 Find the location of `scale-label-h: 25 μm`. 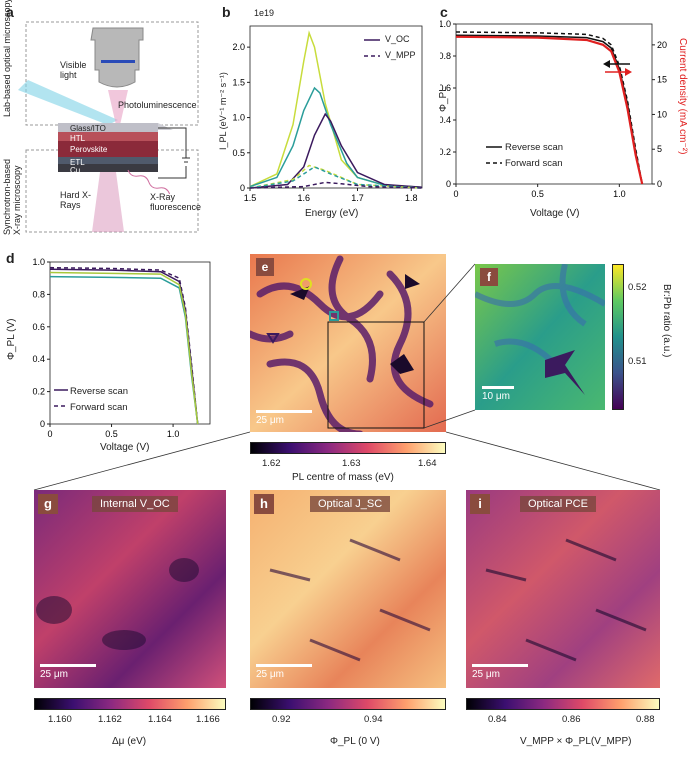

scale-label-h: 25 μm is located at coordinates (270, 674).